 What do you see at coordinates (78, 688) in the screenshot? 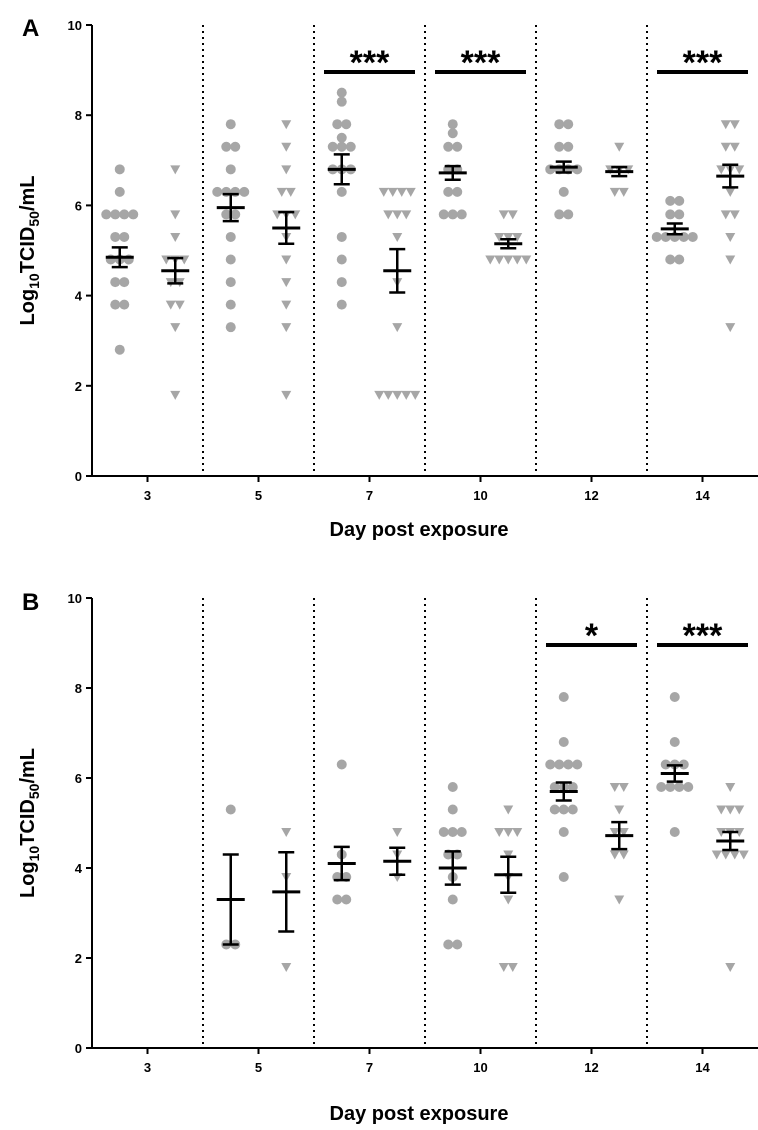
I see `y-tick-label: 8` at bounding box center [78, 688].